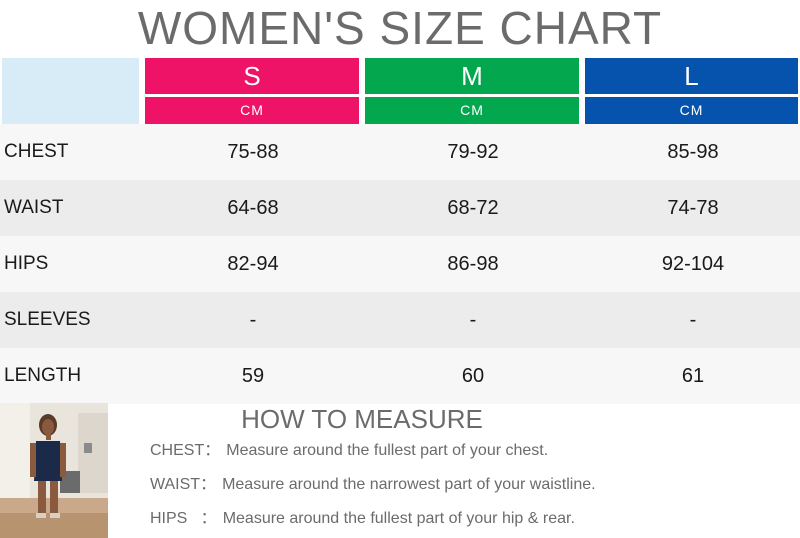  What do you see at coordinates (70, 91) in the screenshot?
I see `header-corner-cell` at bounding box center [70, 91].